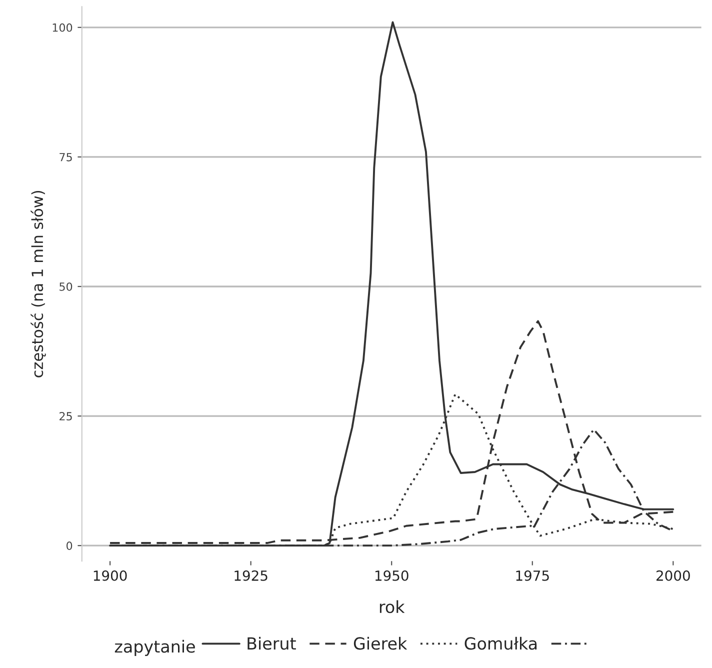 The image size is (712, 668). What do you see at coordinates (66, 416) in the screenshot?
I see `y-tick-label: 25` at bounding box center [66, 416].